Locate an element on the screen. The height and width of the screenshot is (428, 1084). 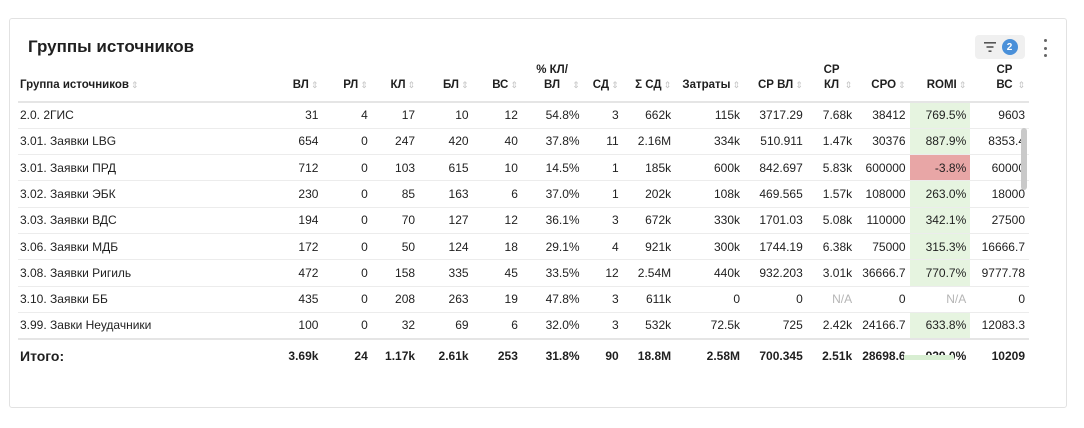
column-header: Затраты ⇕ is located at coordinates (710, 79).